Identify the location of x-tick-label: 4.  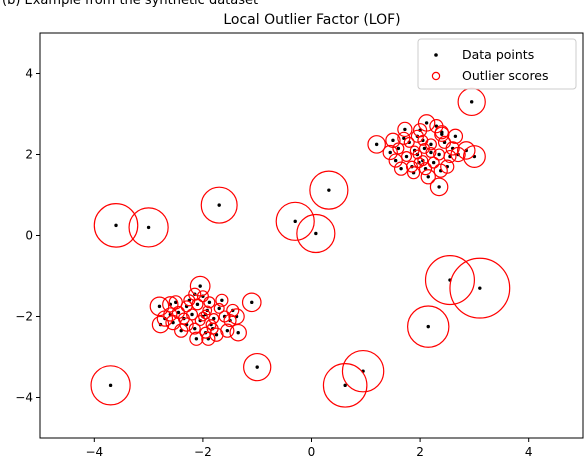
(529, 452).